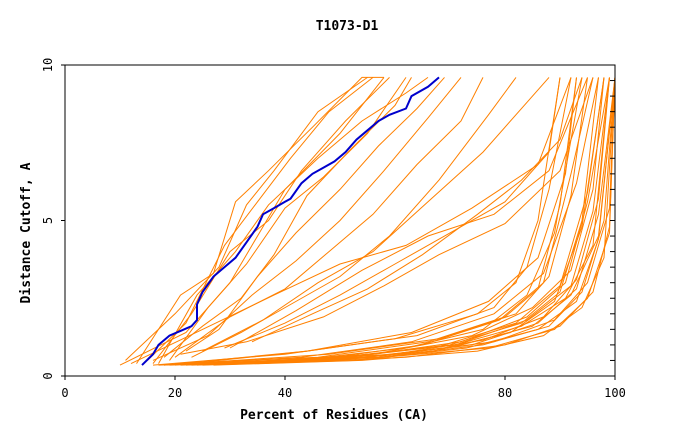 Image resolution: width=680 pixels, height=445 pixels. What do you see at coordinates (285, 393) in the screenshot?
I see `x-tick-label: 40` at bounding box center [285, 393].